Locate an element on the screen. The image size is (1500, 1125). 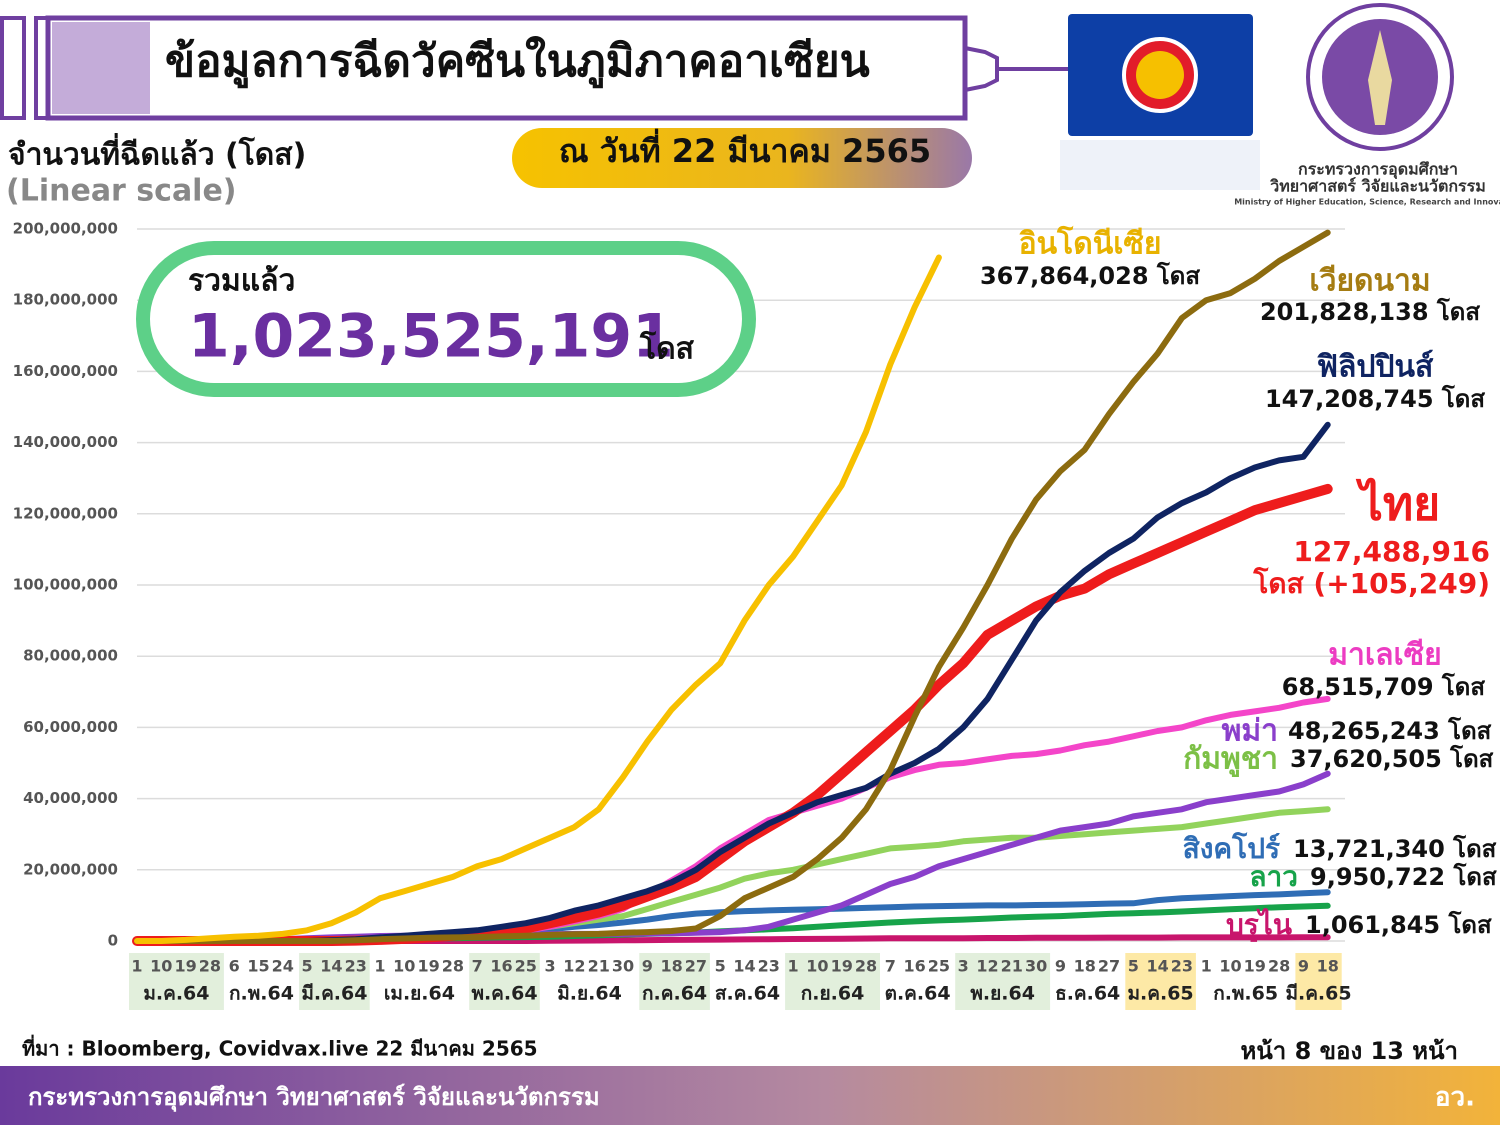
month-label: มี.ค.65 is located at coordinates (1318, 994).